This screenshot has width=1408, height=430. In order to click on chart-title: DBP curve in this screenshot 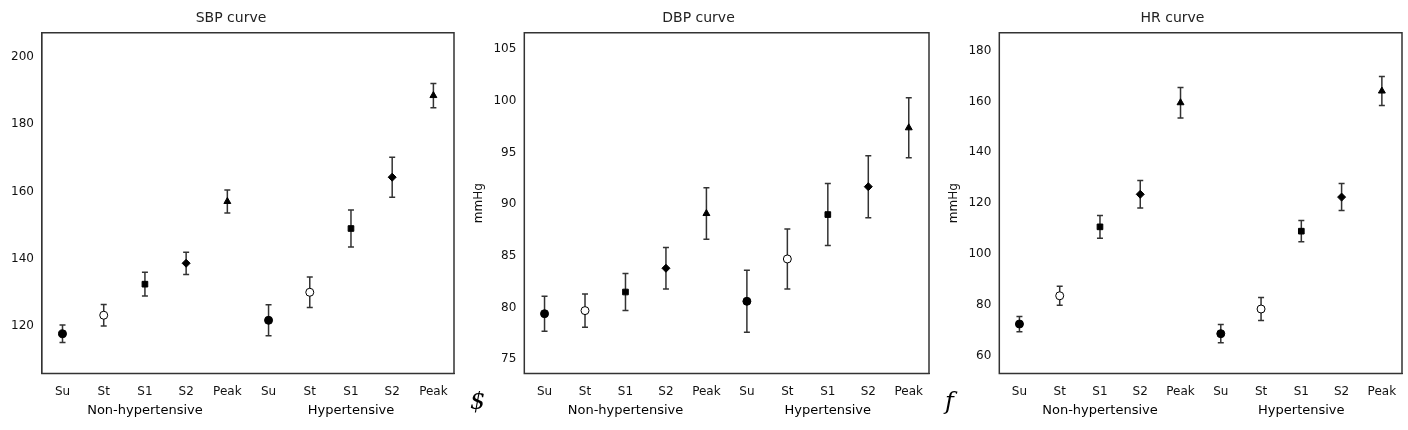, I will do `click(698, 17)`.